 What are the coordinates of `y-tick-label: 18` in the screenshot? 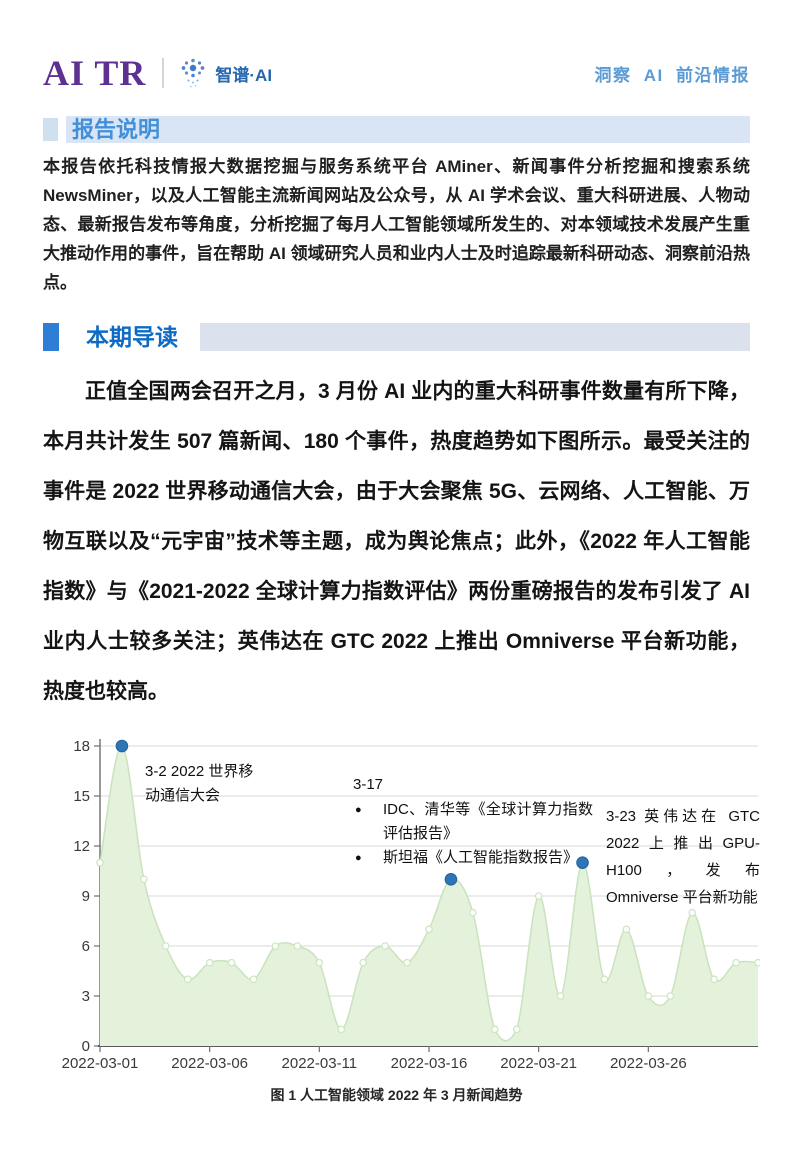 It's located at (81, 746).